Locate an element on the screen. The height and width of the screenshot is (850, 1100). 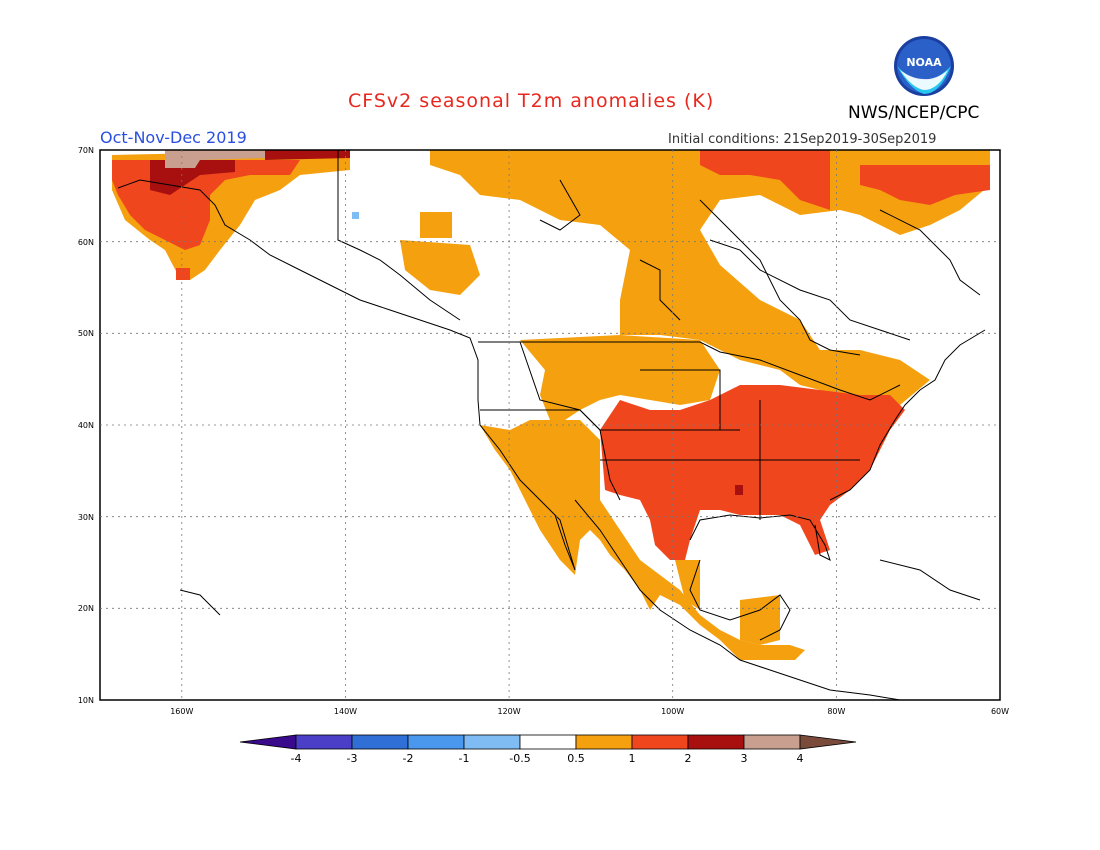
agency-label: NWS/NCEP/CPC is located at coordinates (914, 113).